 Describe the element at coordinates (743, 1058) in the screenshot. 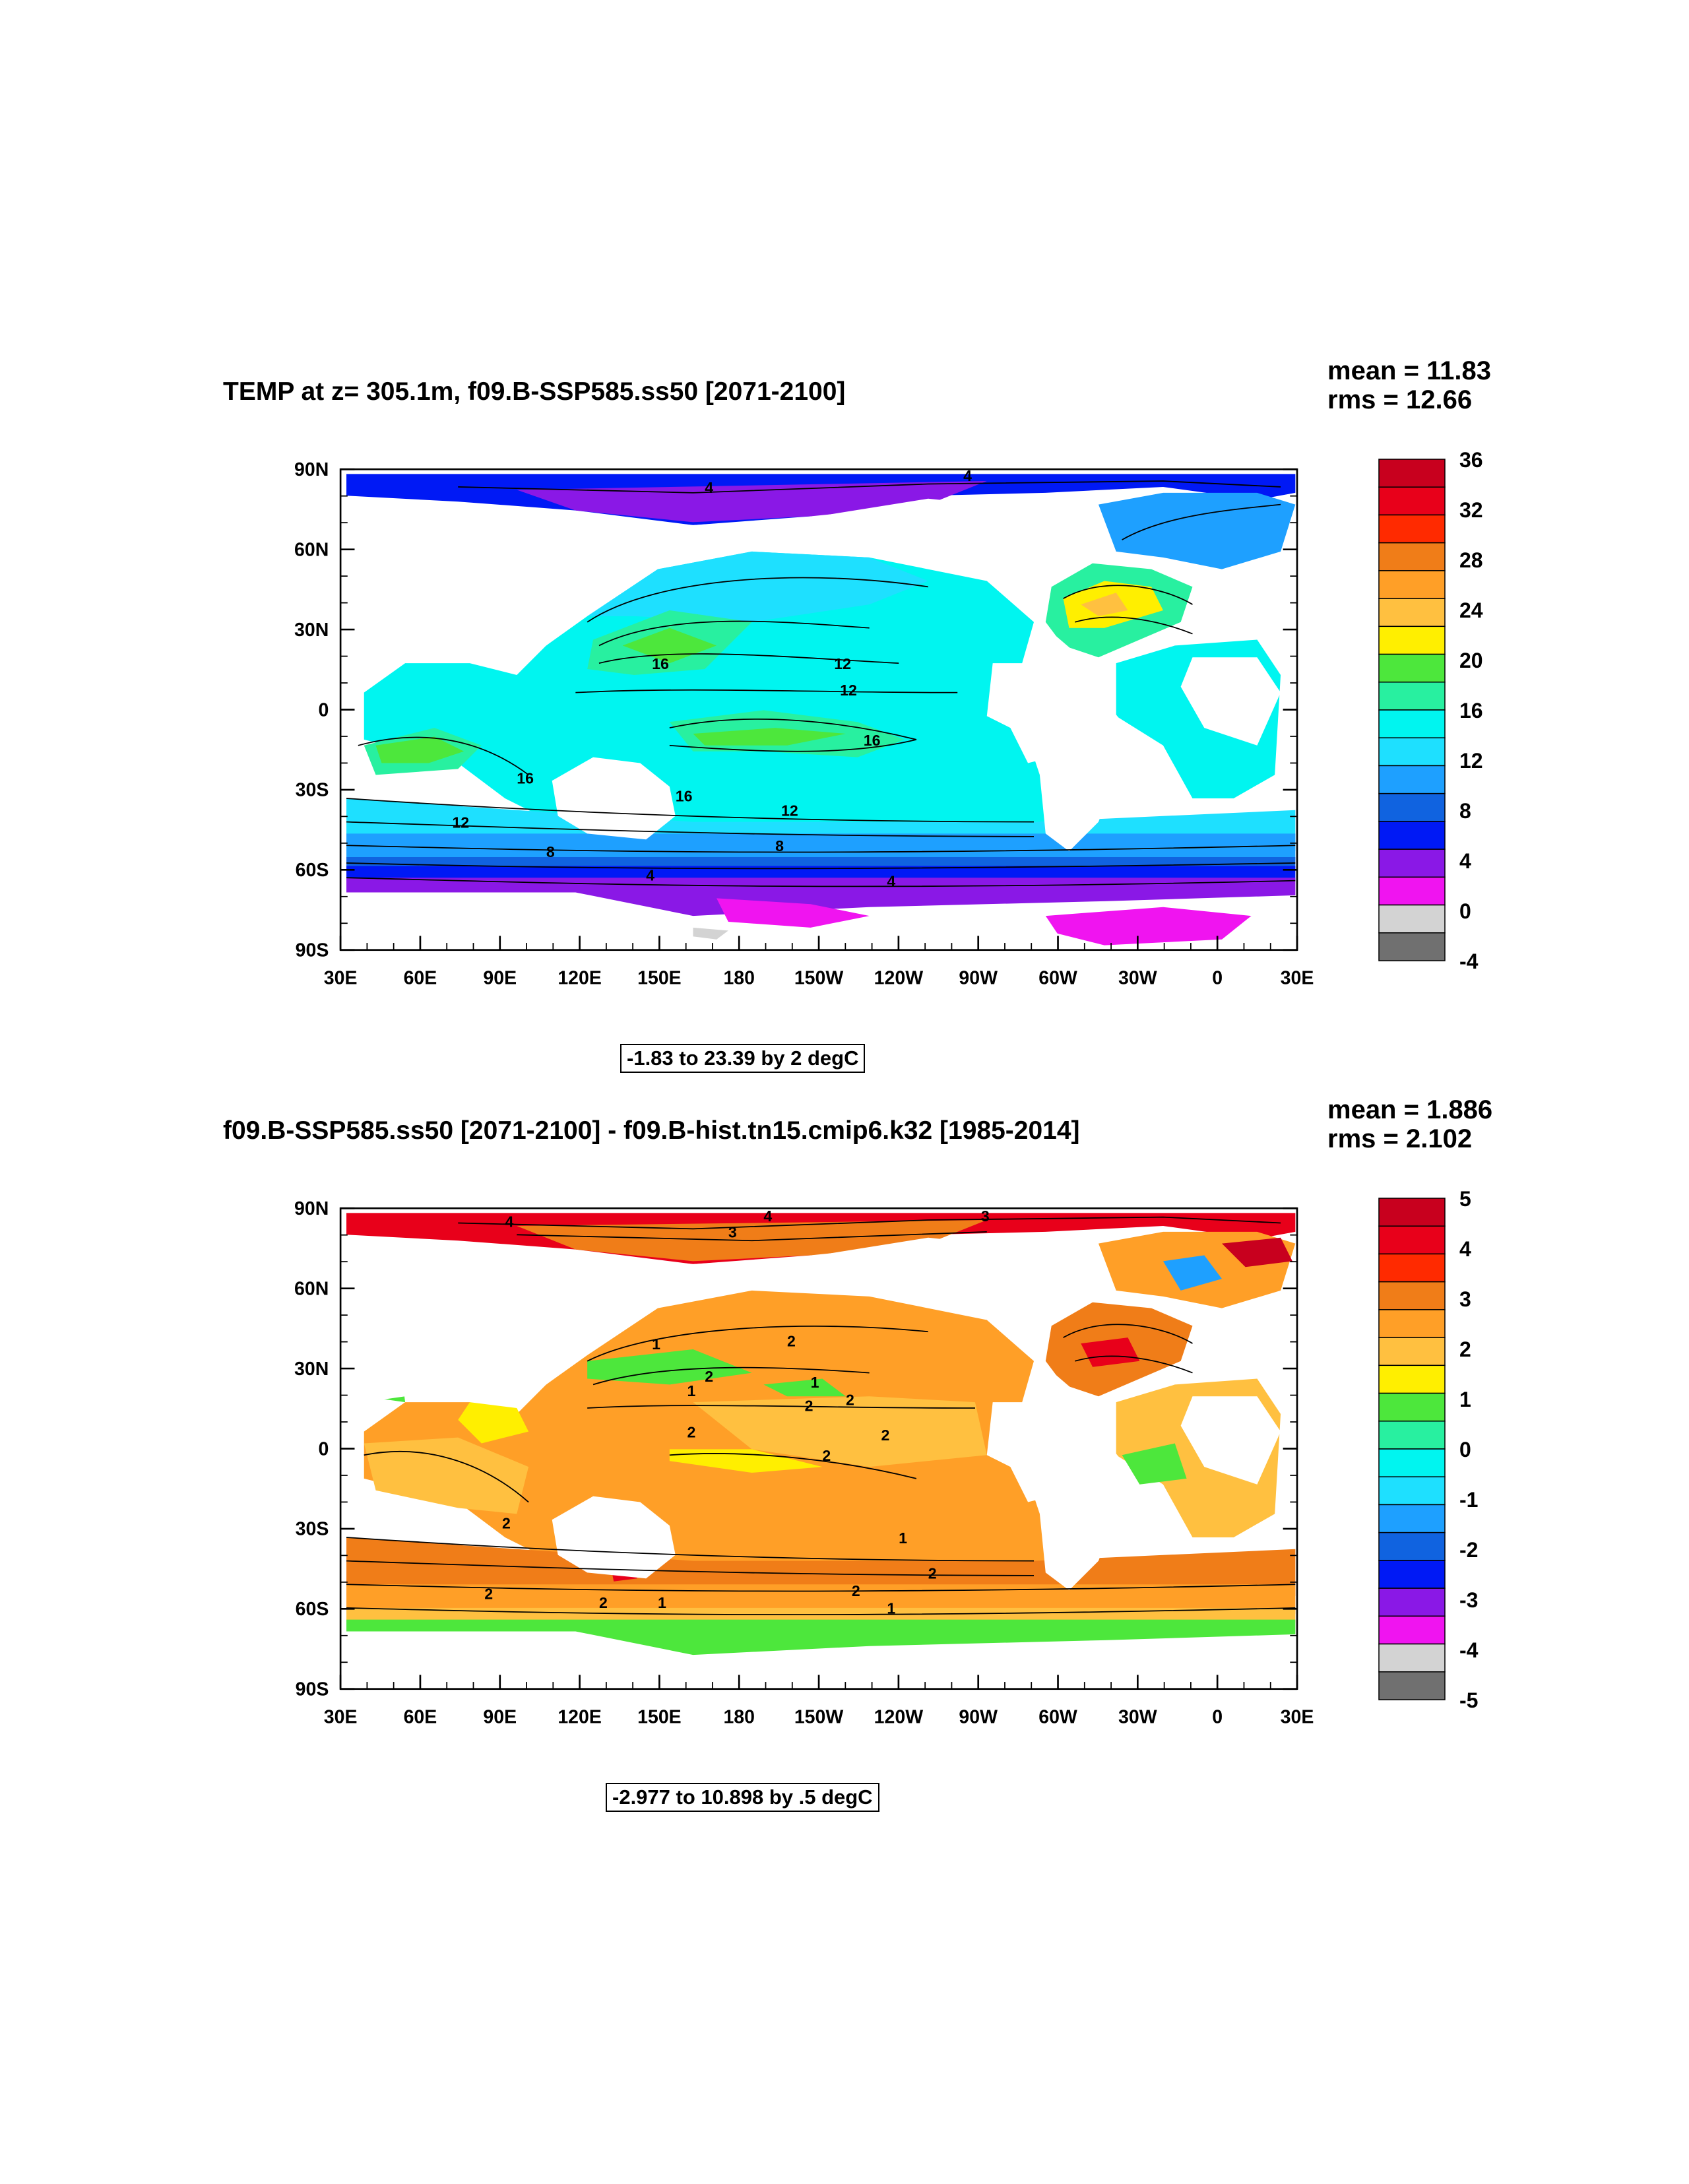

I see `contour-range-box: -1.83 to 23.39 by 2 degC` at that location.